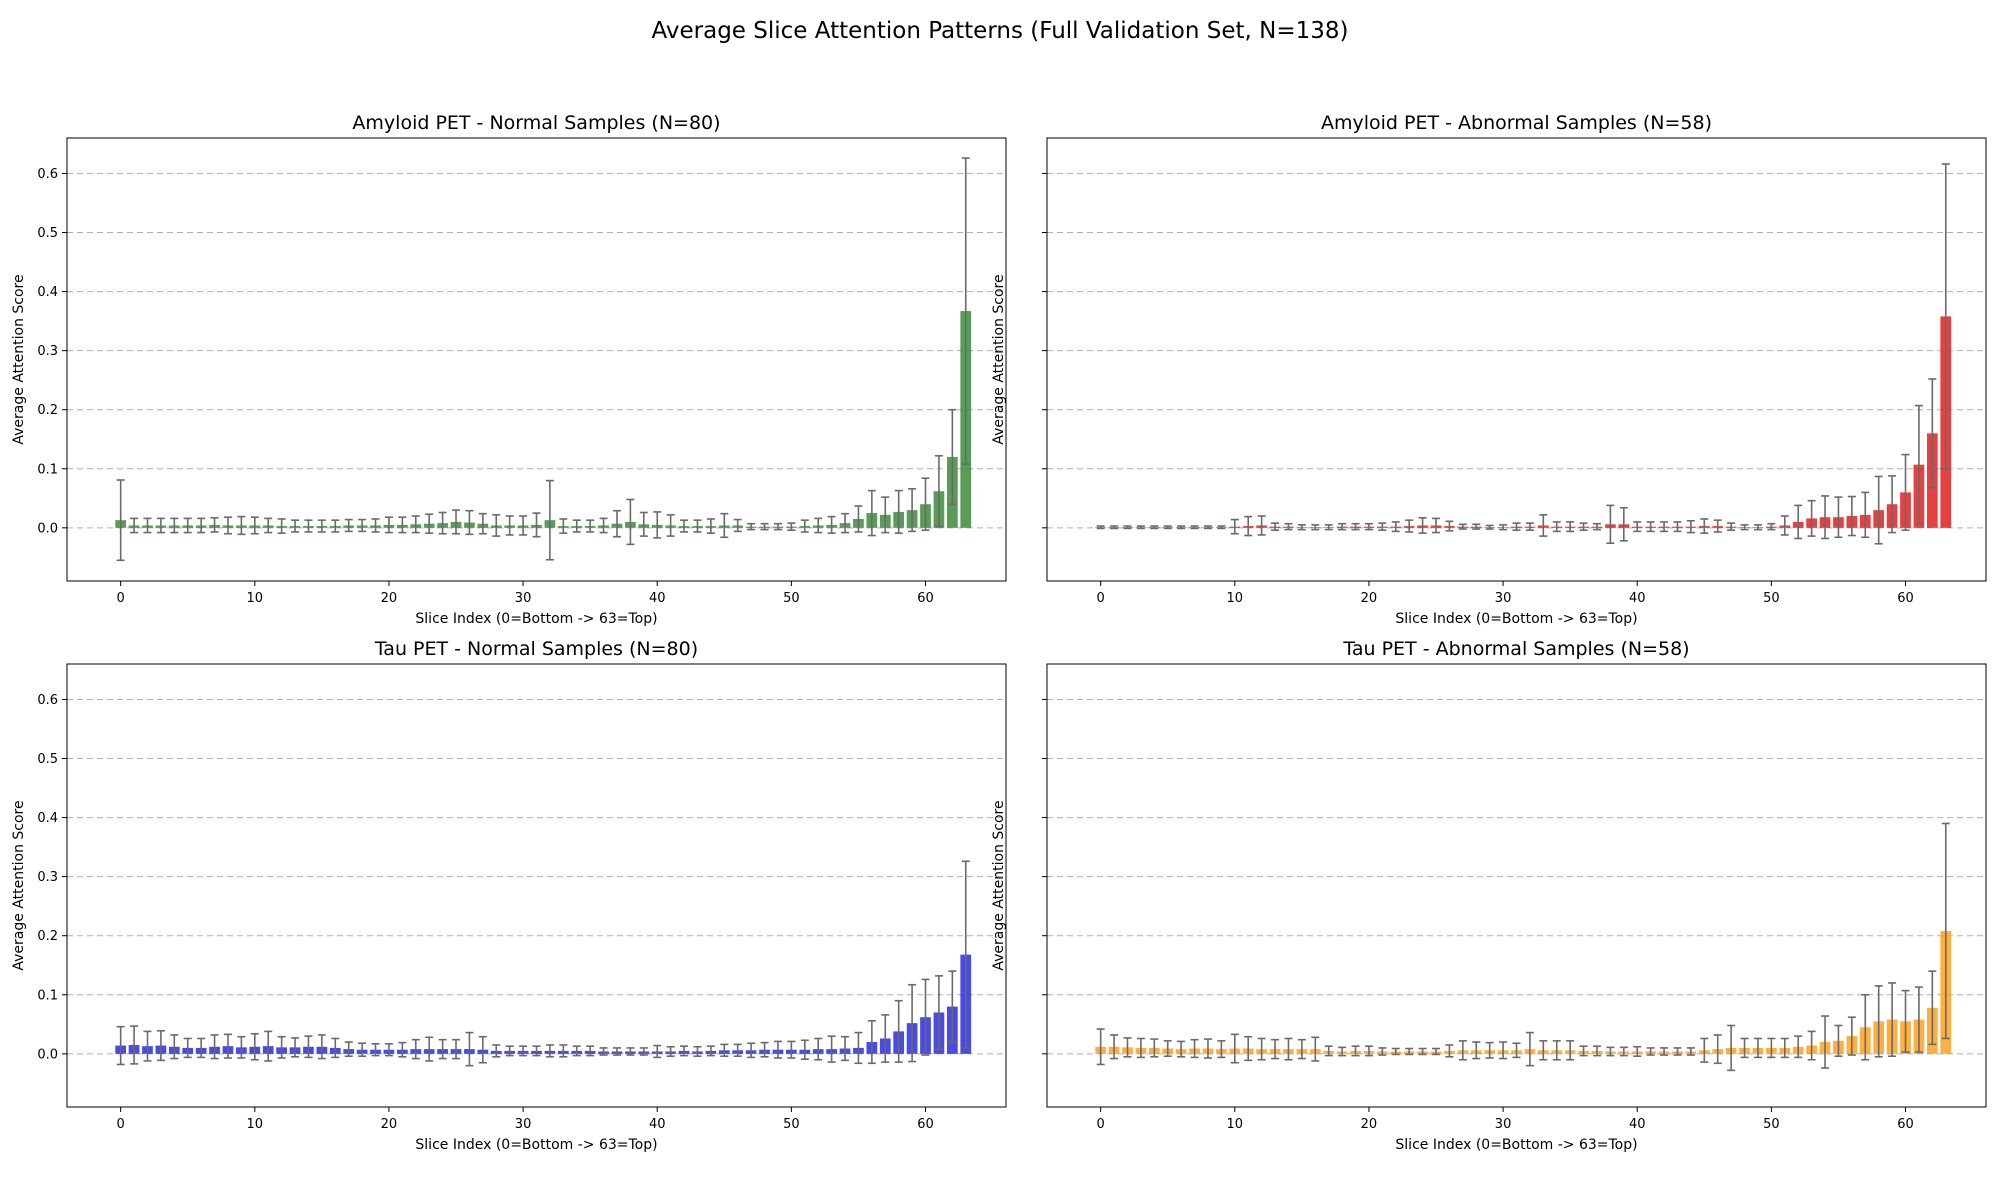 The image size is (2000, 1200). I want to click on panel-2-xtick-label: 20, so click(1369, 598).